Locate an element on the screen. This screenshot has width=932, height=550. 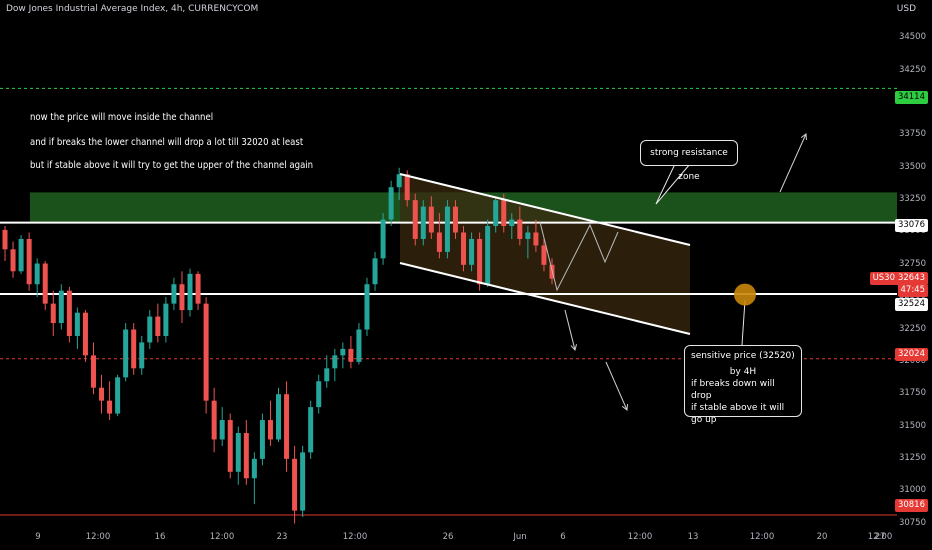
projected-path is located at coordinates (579, 256).